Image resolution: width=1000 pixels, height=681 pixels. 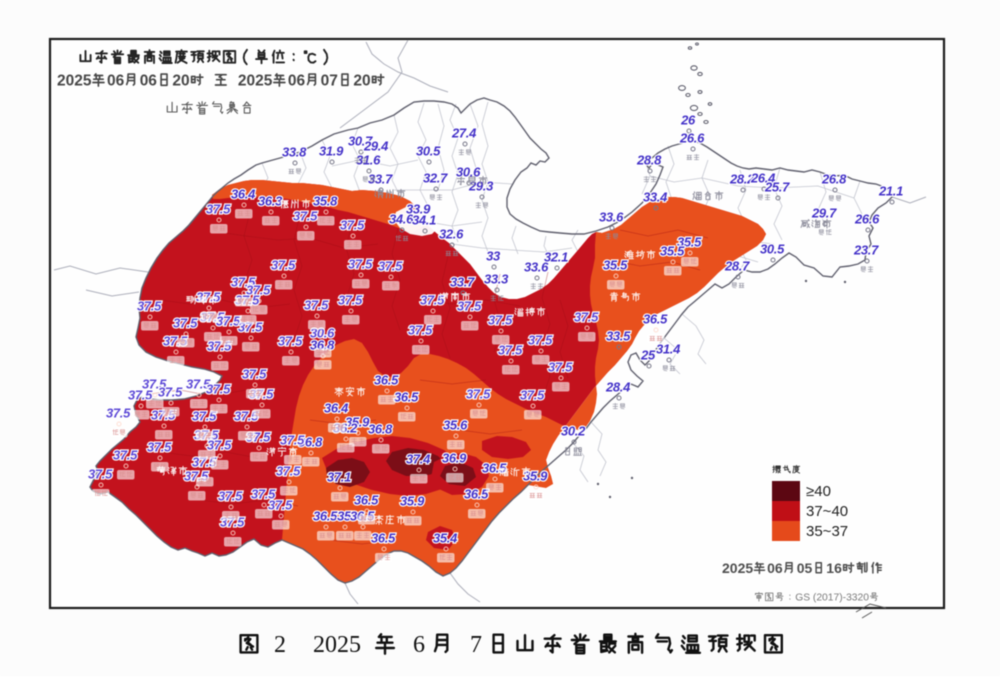 What do you see at coordinates (742, 179) in the screenshot?
I see `svg-text: 28.2` at bounding box center [742, 179].